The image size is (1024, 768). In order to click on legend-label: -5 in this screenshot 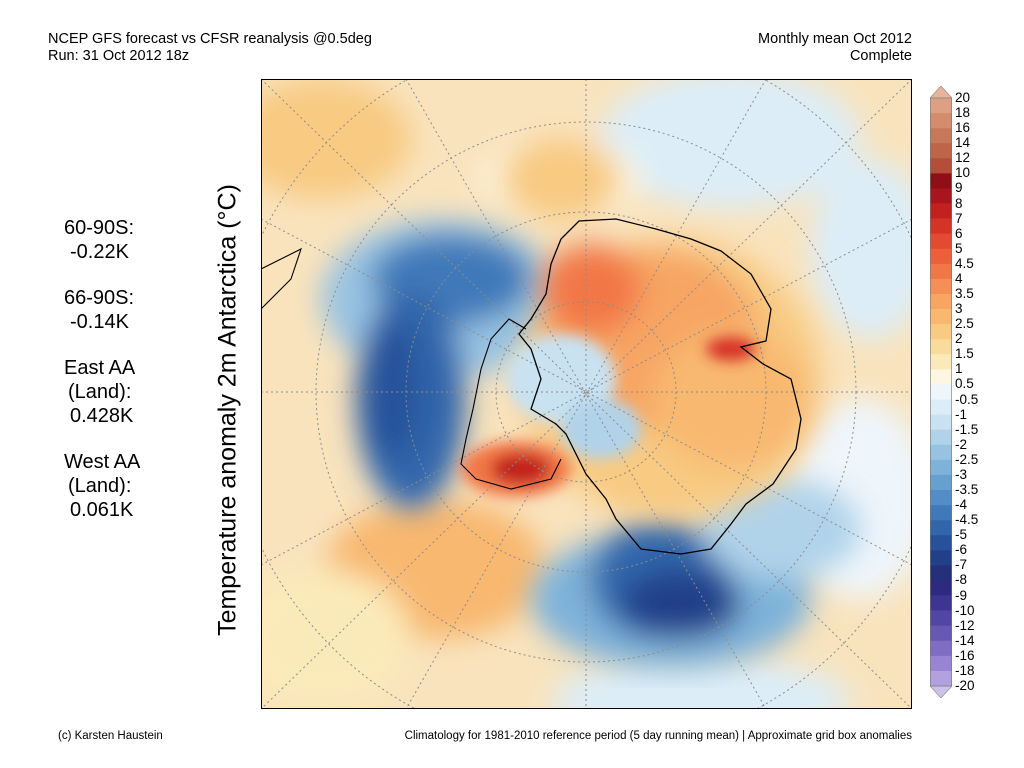, I will do `click(961, 535)`.